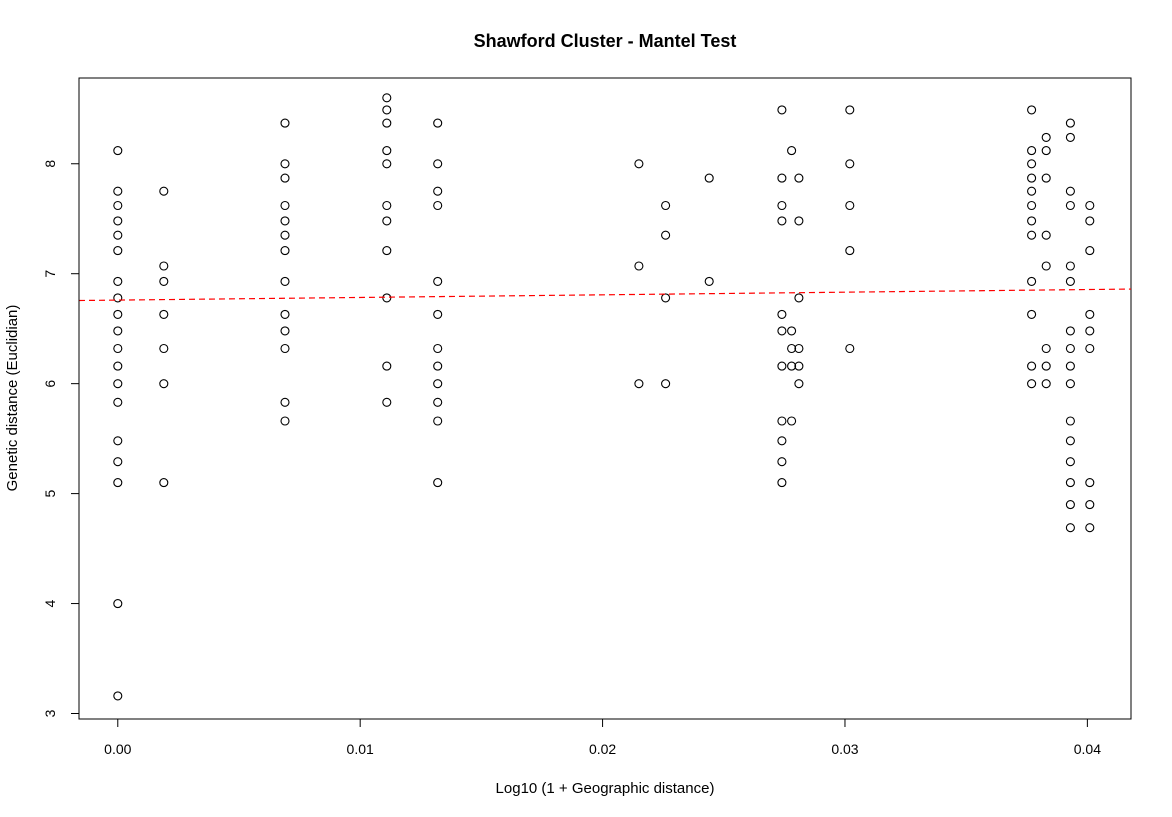  I want to click on x-tick-label: 0.04, so click(1087, 749).